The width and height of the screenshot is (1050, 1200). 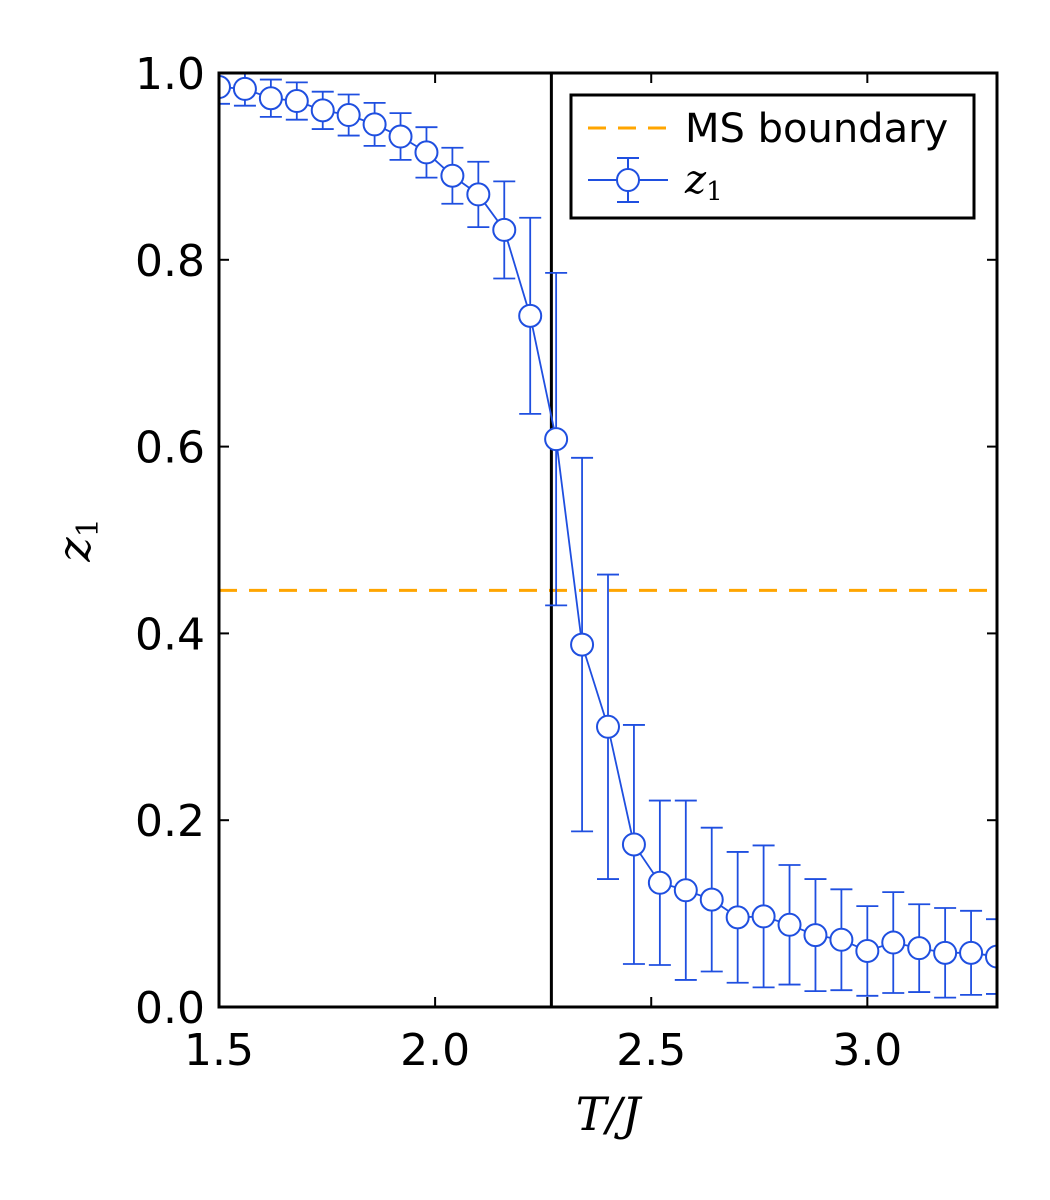 I want to click on y-tick-label: 0.6, so click(x=170, y=448).